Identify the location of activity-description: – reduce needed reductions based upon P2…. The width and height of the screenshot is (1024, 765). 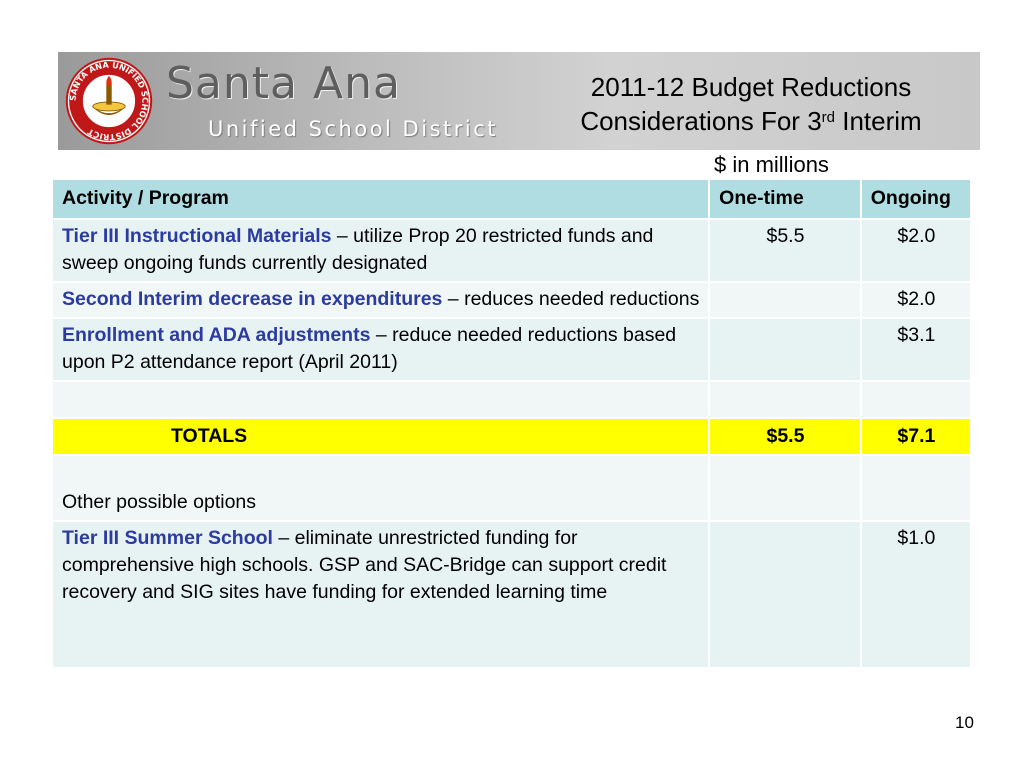
(369, 348).